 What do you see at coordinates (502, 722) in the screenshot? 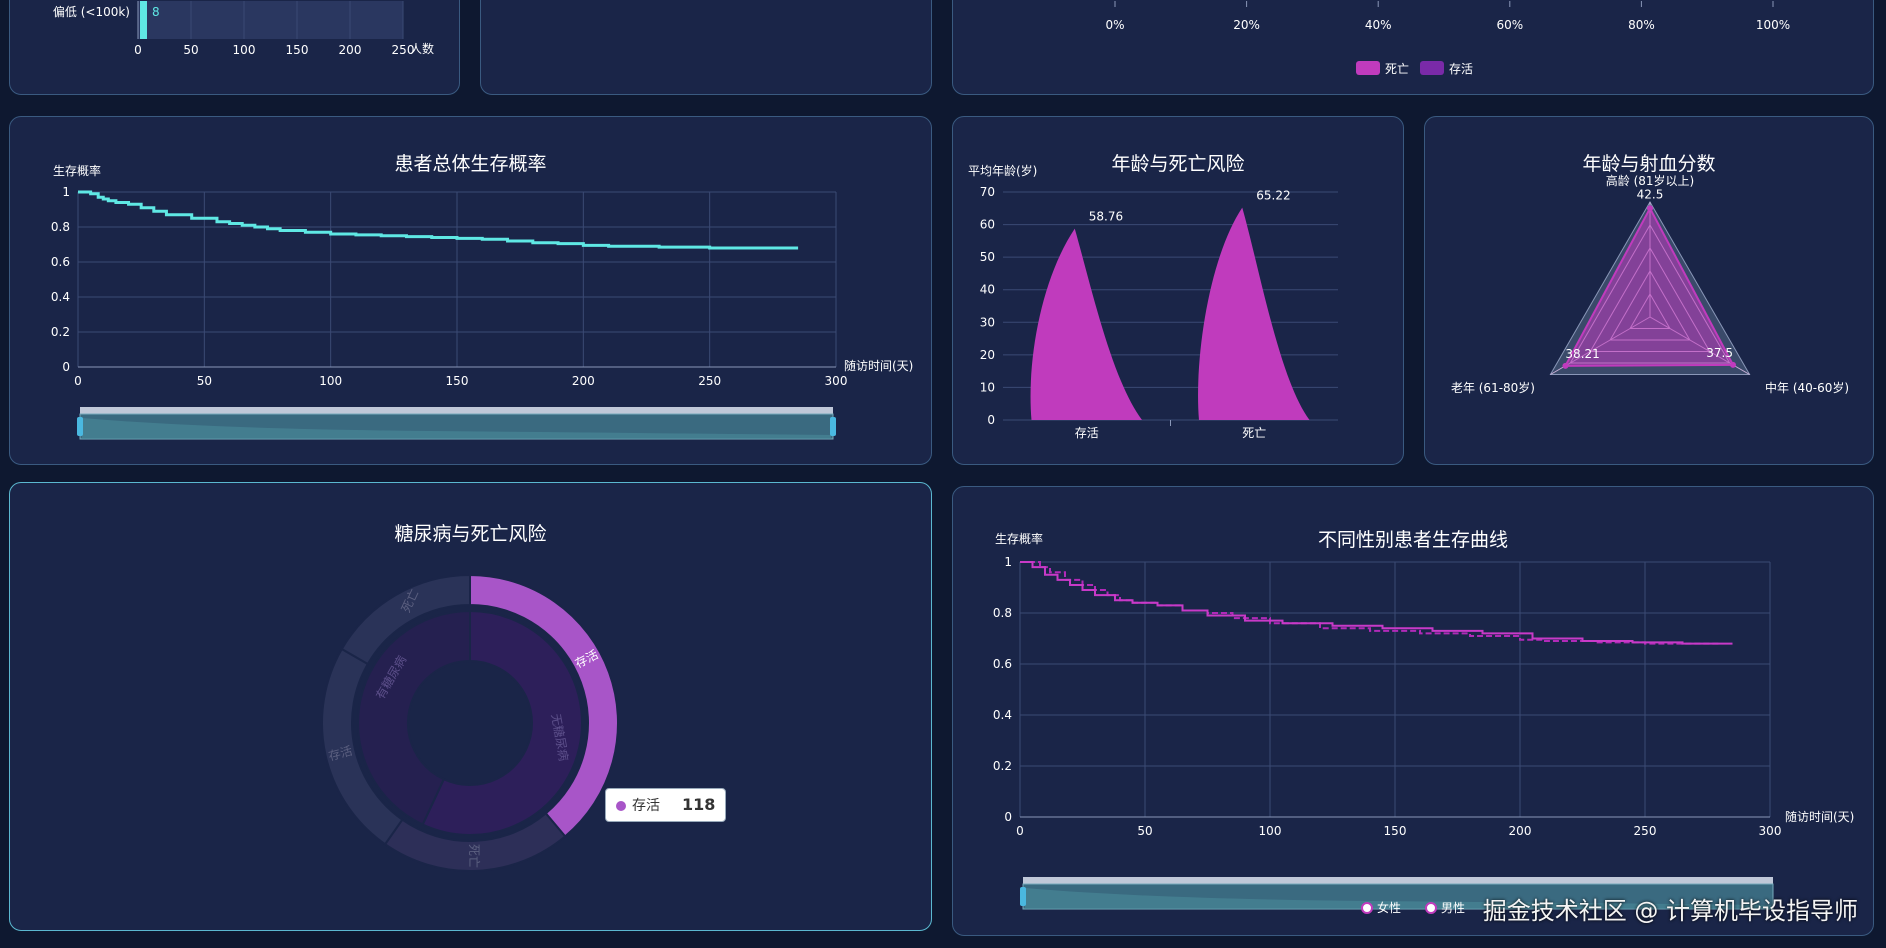
I see `pie-inner-no-diabetes` at bounding box center [502, 722].